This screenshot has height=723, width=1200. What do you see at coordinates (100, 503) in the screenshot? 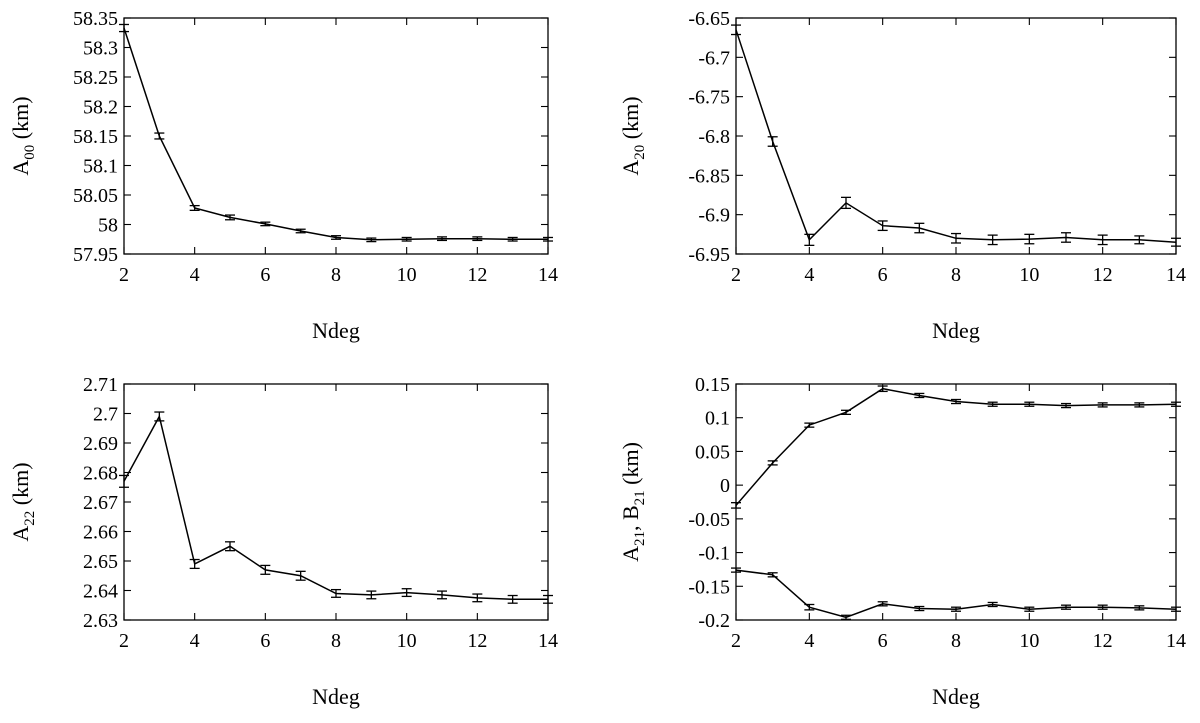
I see `y-tick-label: 2.67` at bounding box center [100, 503].